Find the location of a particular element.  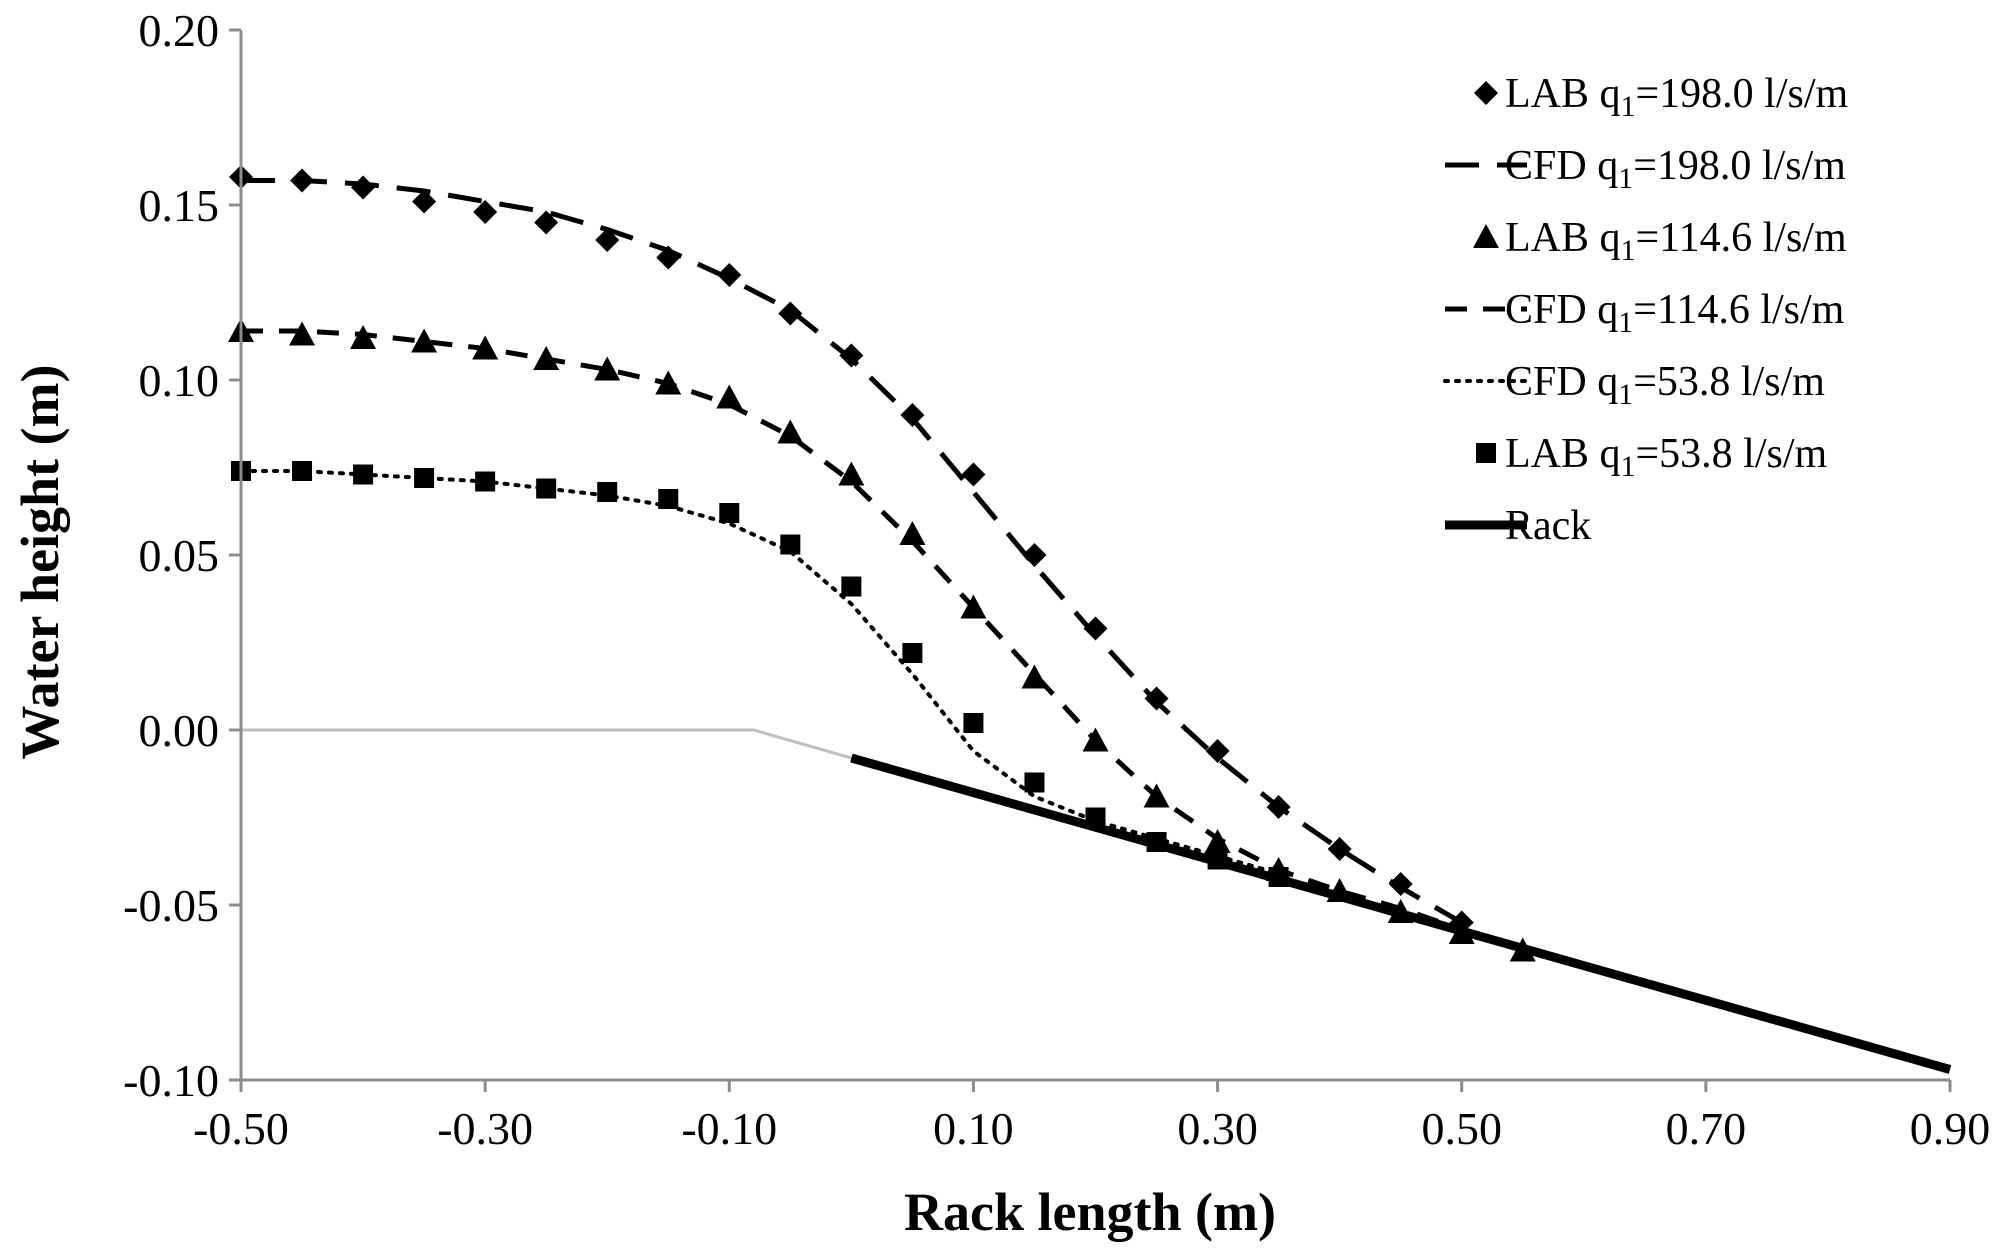

x-tick-label: 0.30 is located at coordinates (1217, 1128).